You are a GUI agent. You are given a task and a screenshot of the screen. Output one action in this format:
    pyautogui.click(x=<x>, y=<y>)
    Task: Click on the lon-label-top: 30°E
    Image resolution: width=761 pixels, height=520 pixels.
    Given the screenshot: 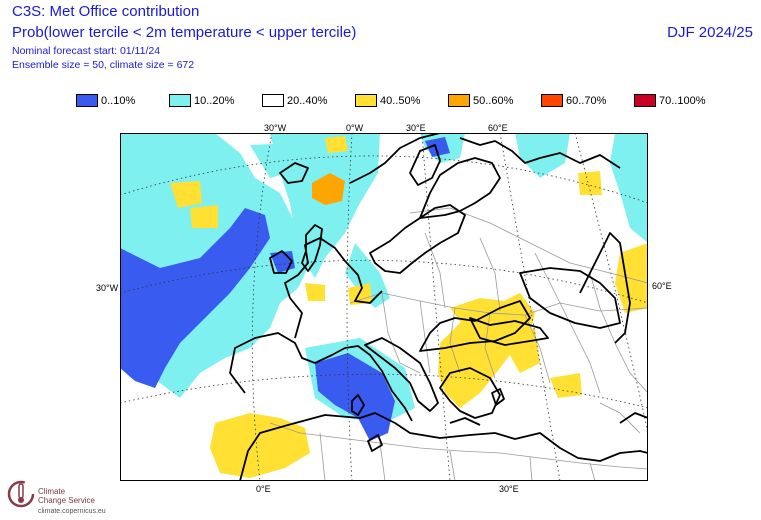 What is the action you would take?
    pyautogui.click(x=416, y=128)
    